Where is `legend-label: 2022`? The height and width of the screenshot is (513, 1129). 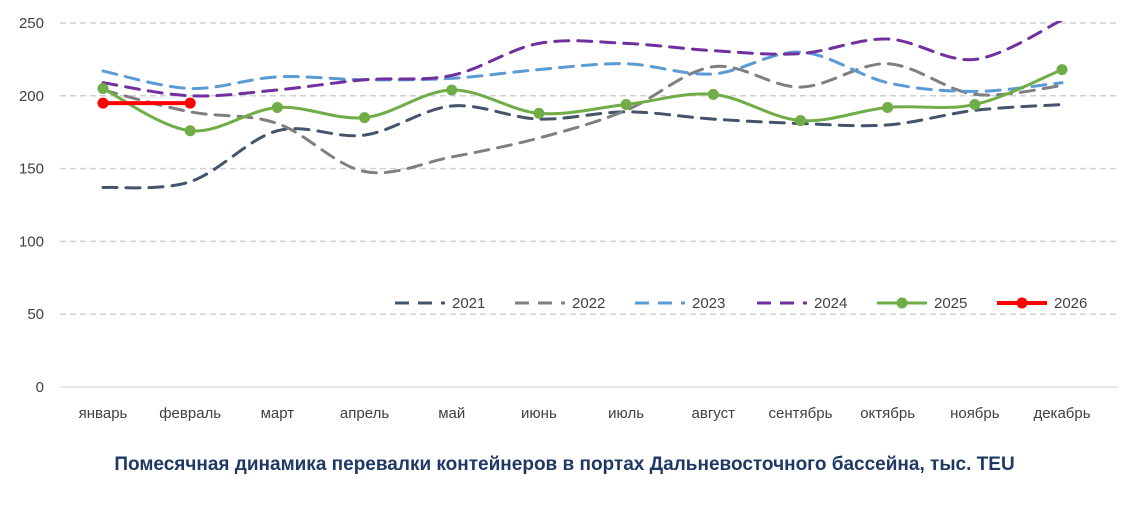
legend-label: 2022 is located at coordinates (588, 303).